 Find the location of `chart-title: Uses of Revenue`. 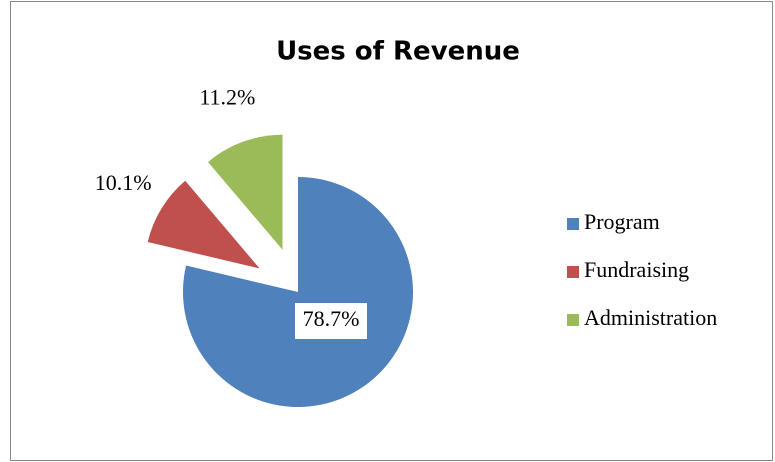

chart-title: Uses of Revenue is located at coordinates (398, 52).